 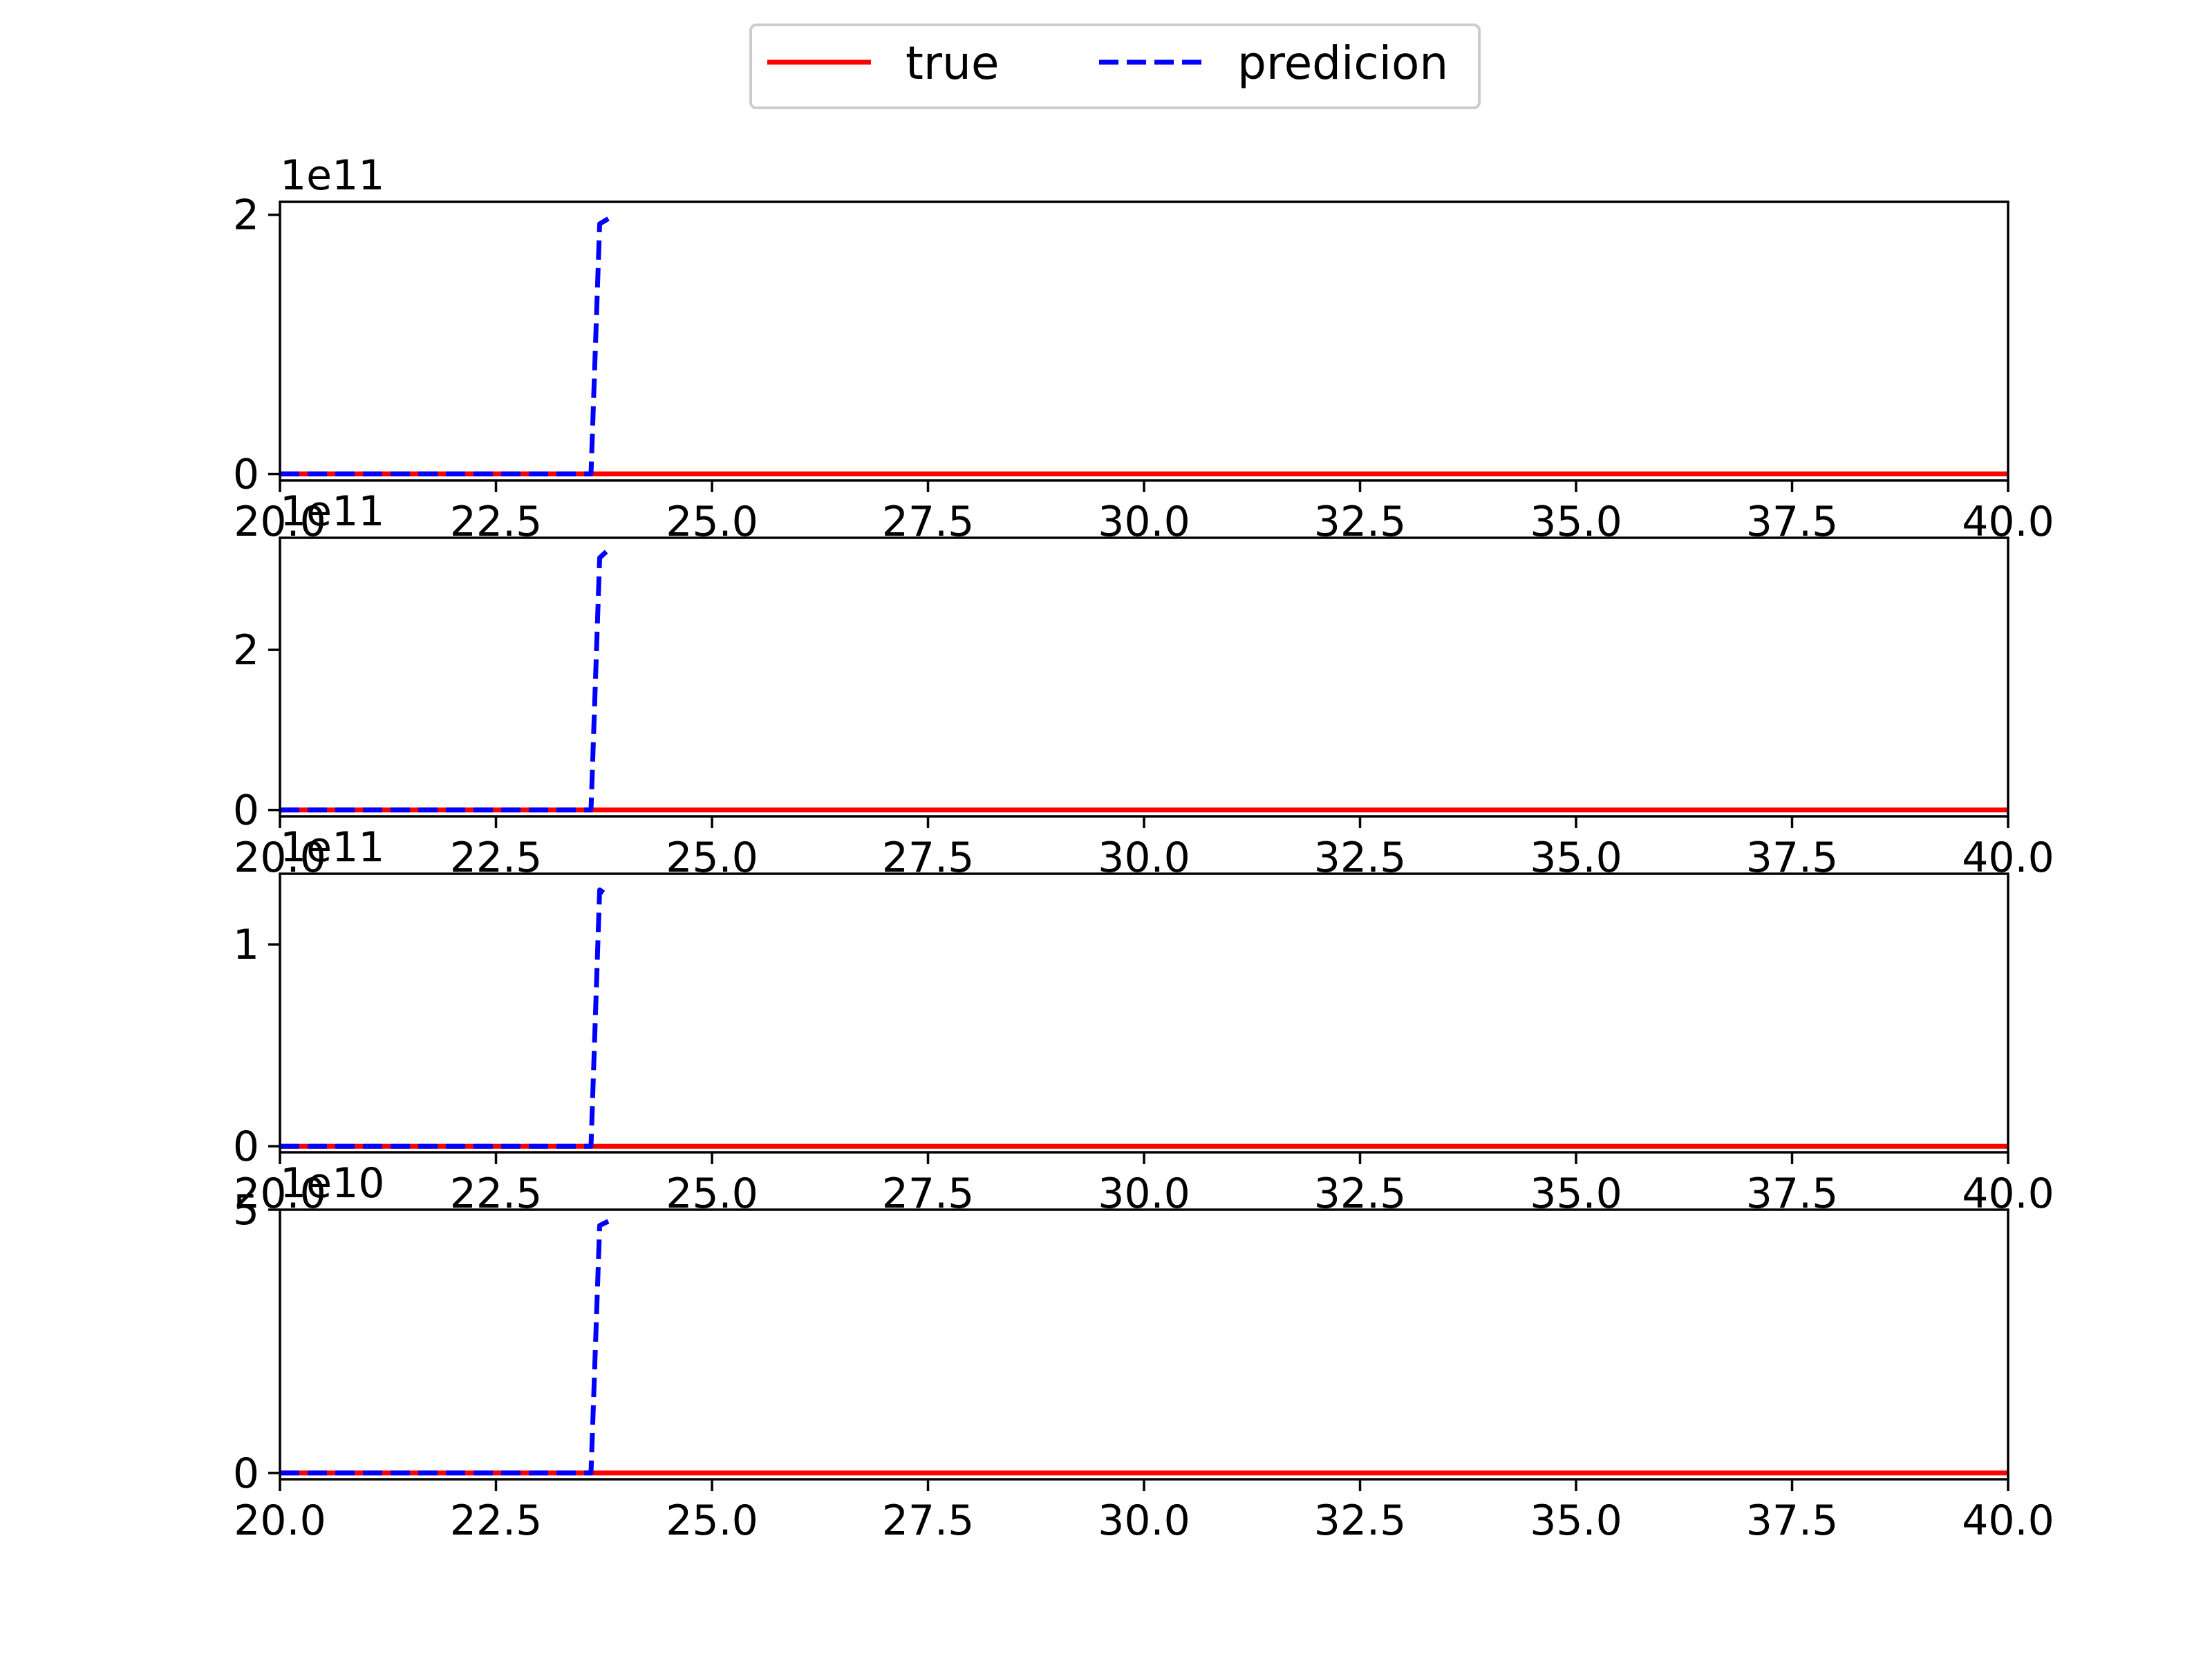 What do you see at coordinates (246, 945) in the screenshot?
I see `y-tick-label: 1` at bounding box center [246, 945].